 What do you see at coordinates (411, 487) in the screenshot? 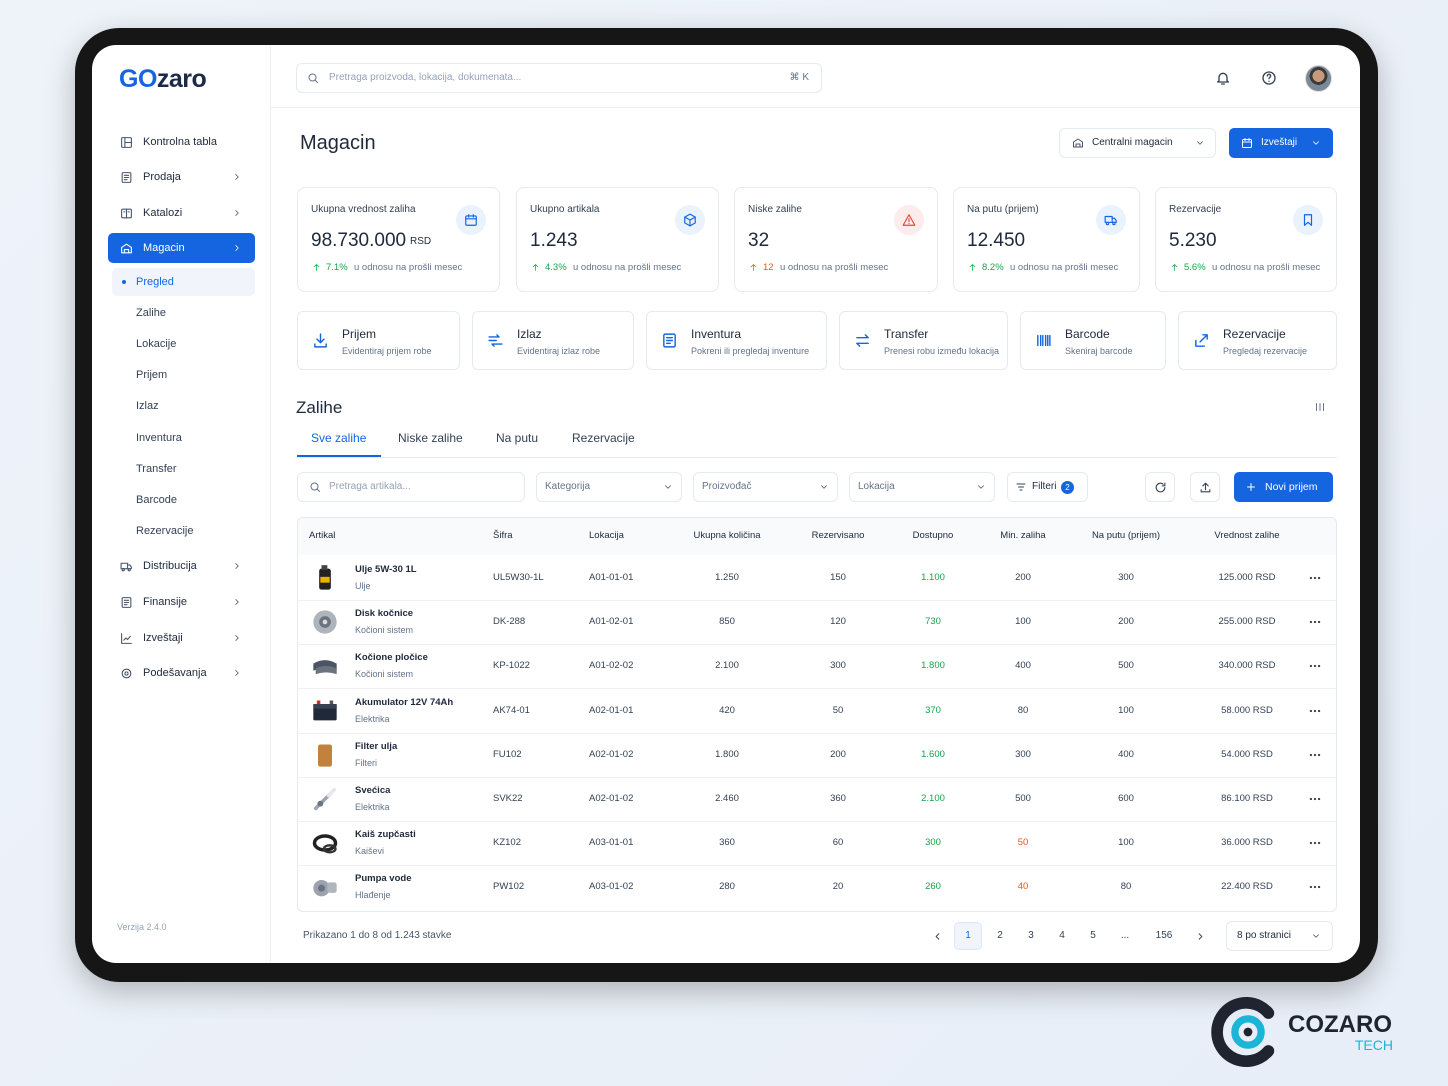
I see `table-search` at bounding box center [411, 487].